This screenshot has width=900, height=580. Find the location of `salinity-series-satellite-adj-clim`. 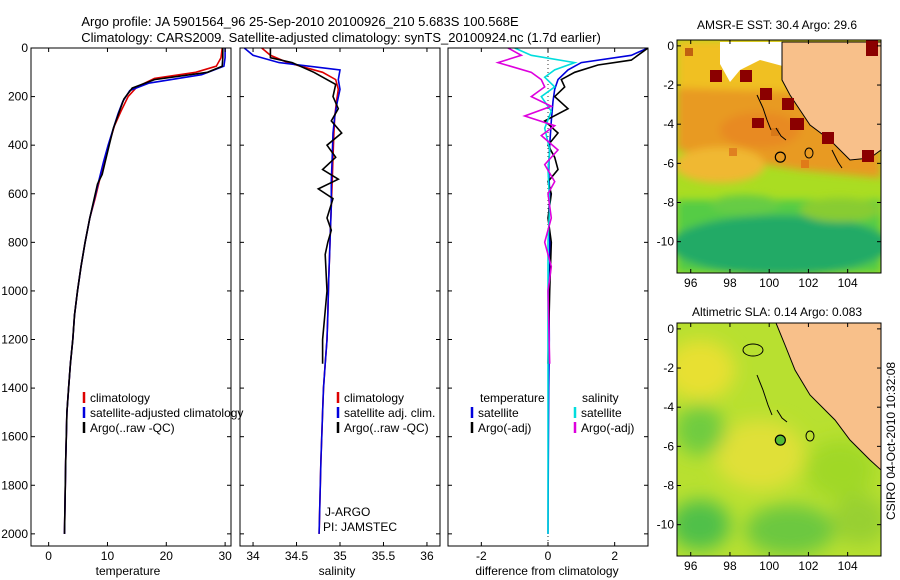

salinity-series-satellite-adj-clim is located at coordinates (292, 291).